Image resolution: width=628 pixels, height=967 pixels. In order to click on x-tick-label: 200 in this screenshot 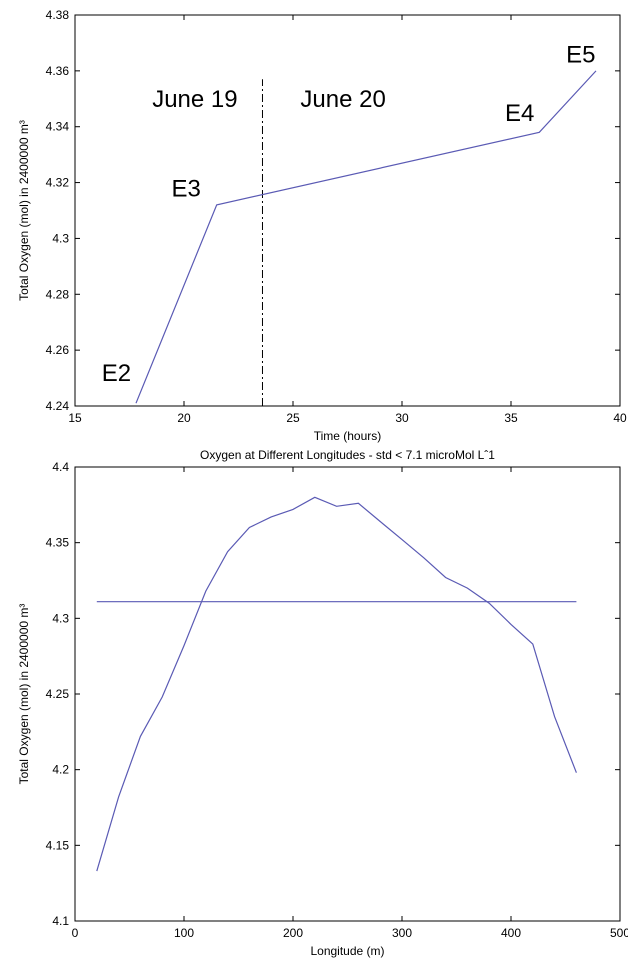, I will do `click(293, 933)`.